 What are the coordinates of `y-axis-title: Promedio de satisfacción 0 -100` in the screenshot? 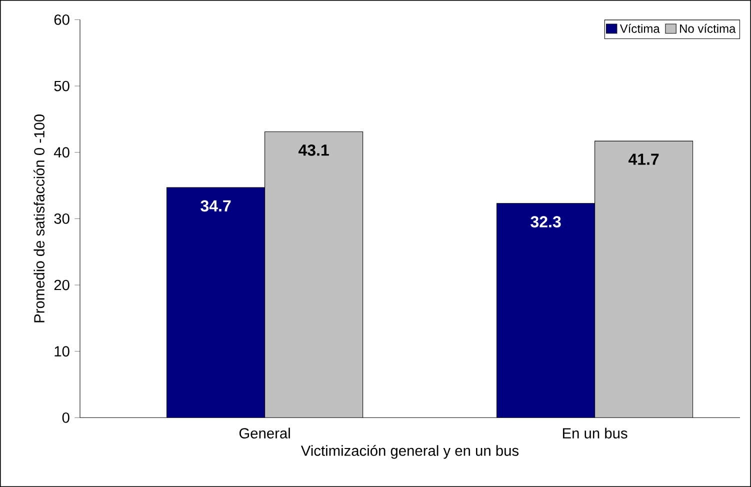 It's located at (39, 218).